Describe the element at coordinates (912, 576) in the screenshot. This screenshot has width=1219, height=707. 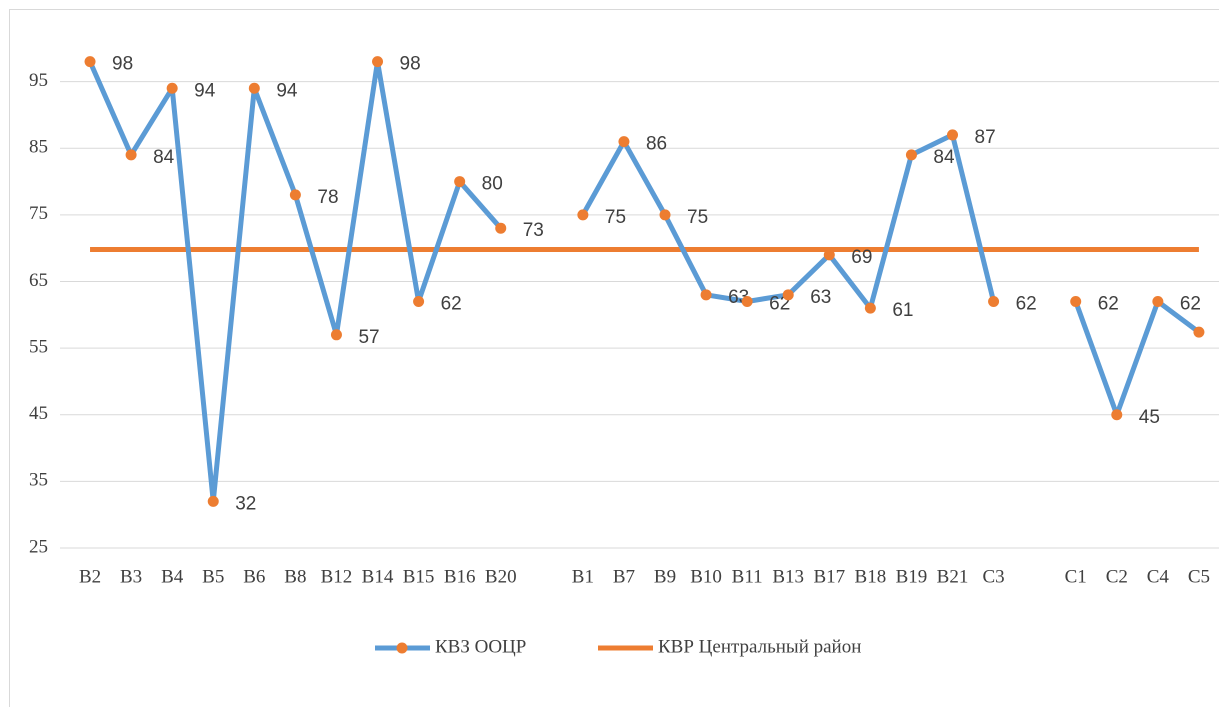
I see `x-tick-label: B19` at that location.